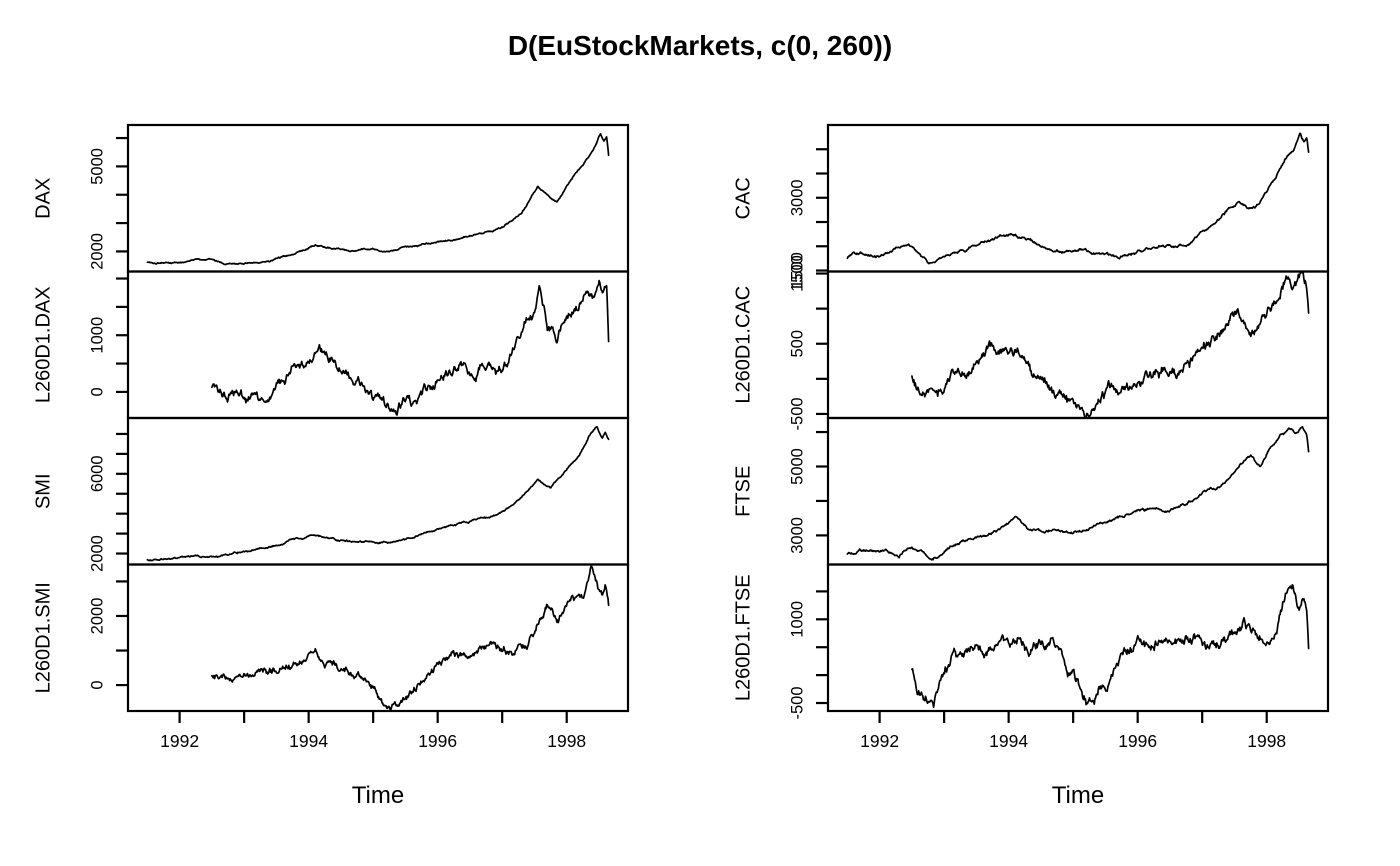 The height and width of the screenshot is (866, 1400). Describe the element at coordinates (97, 335) in the screenshot. I see `y-tick-label-l260d1-dax: 1000` at that location.